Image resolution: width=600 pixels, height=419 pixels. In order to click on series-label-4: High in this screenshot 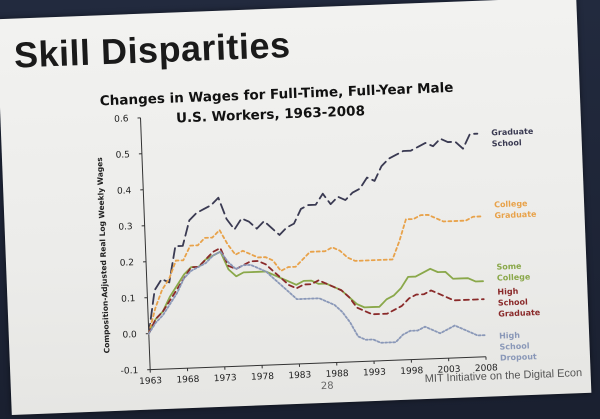, I will do `click(507, 292)`.